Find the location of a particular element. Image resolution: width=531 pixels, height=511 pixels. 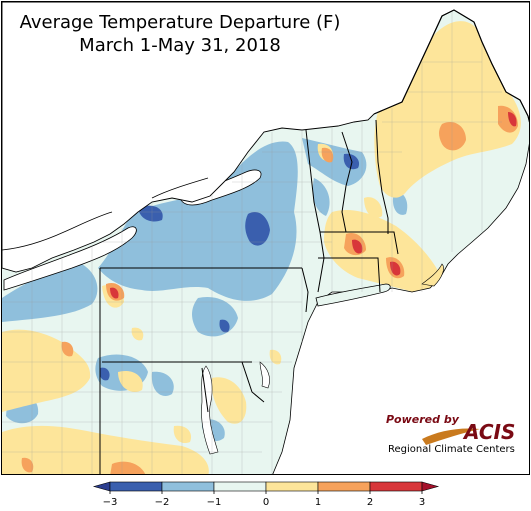

logo-swoosh-icon is located at coordinates (451, 436).